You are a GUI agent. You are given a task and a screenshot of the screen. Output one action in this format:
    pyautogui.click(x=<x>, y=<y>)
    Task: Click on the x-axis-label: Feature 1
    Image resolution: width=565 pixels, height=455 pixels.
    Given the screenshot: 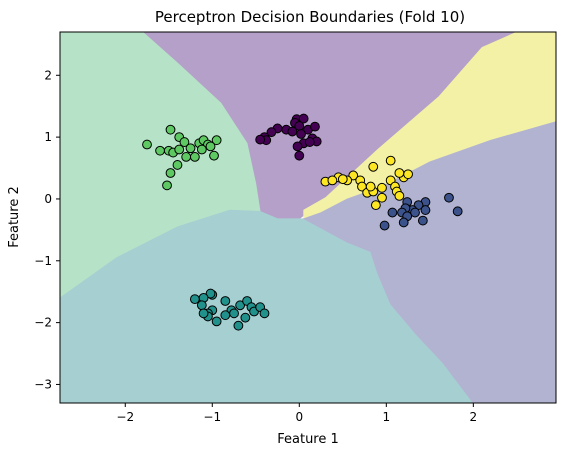 What is the action you would take?
    pyautogui.click(x=308, y=439)
    